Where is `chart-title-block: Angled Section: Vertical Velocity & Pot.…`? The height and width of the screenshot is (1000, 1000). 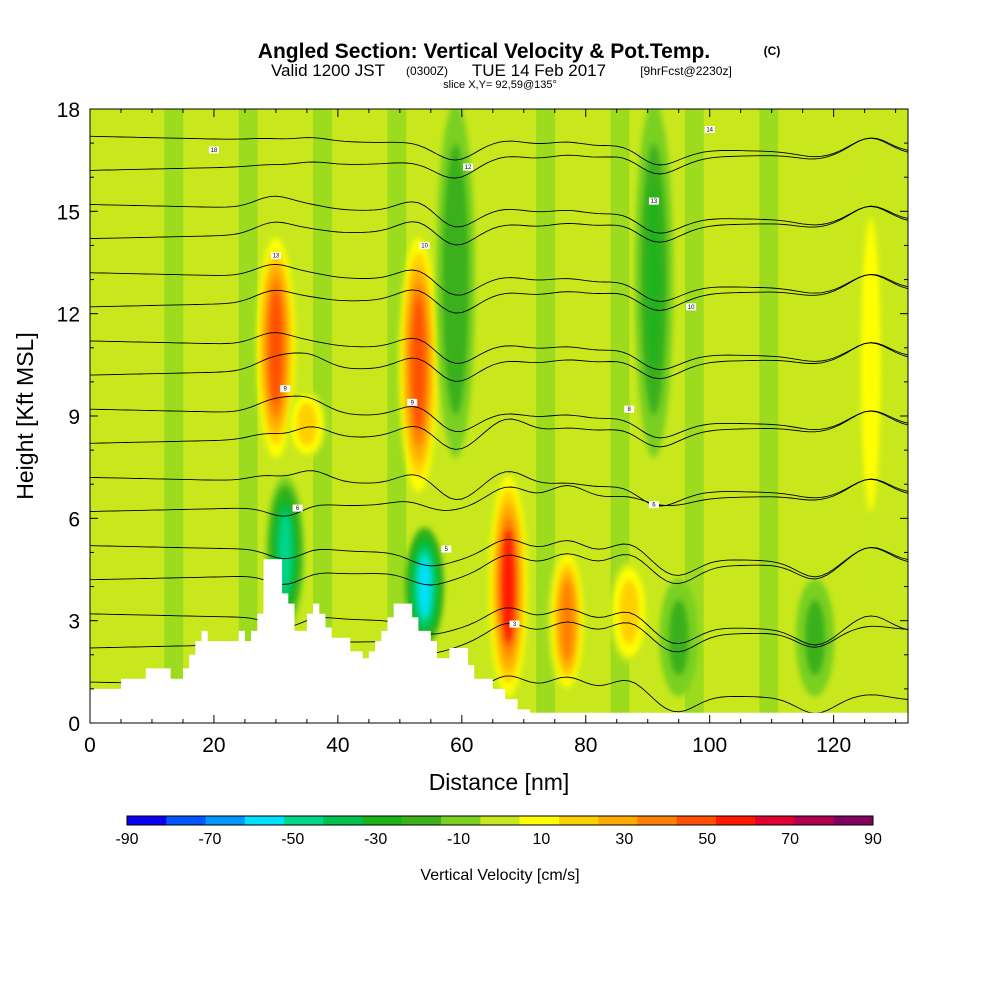
chart-title-block: Angled Section: Vertical Velocity & Pot.… is located at coordinates (519, 65).